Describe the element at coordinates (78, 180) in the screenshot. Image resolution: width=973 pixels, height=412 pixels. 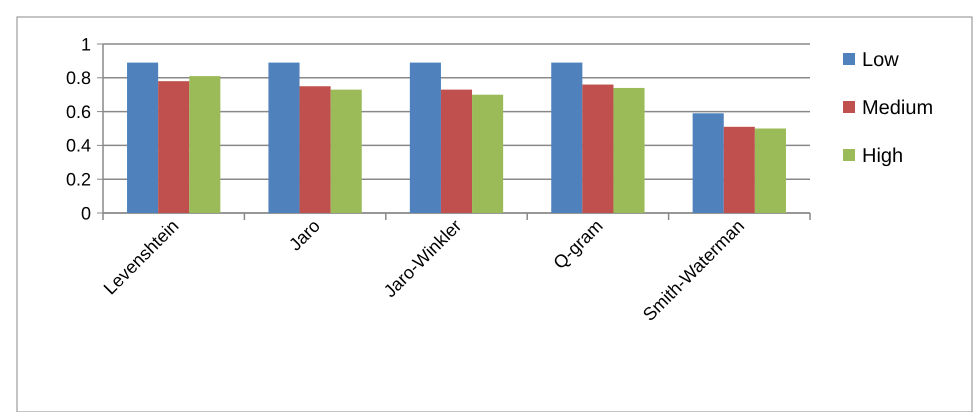
I see `y-tick-label: 0.2` at that location.